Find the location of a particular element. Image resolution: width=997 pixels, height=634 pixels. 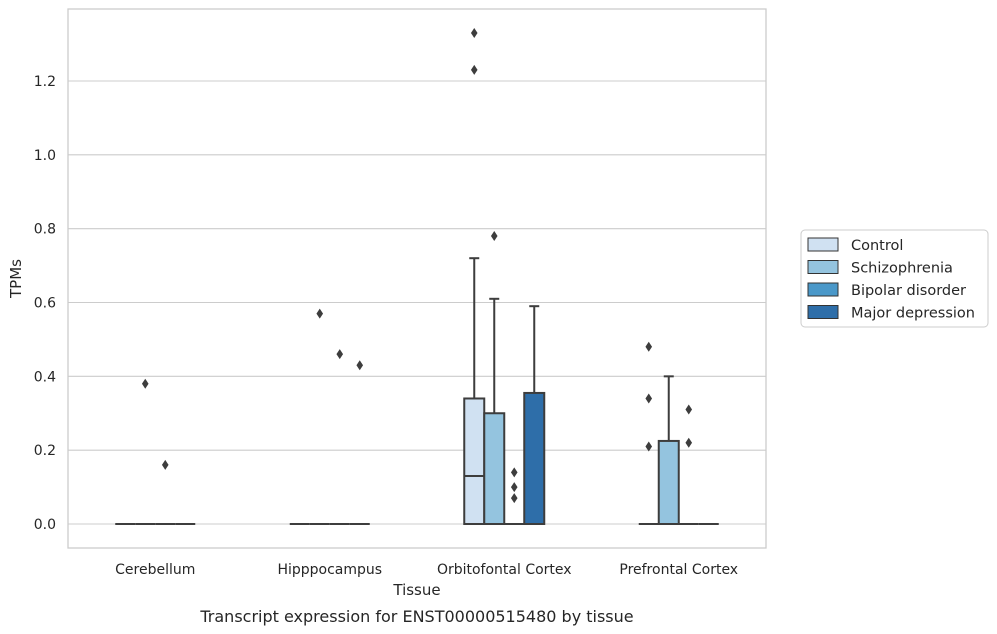

legend-item-label: Bipolar disorder is located at coordinates (908, 291).